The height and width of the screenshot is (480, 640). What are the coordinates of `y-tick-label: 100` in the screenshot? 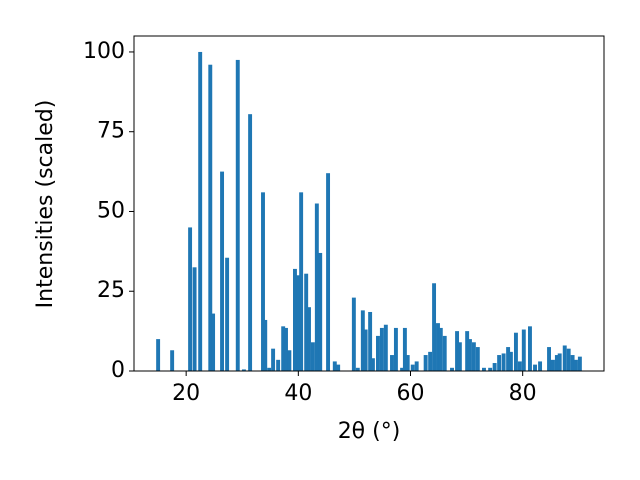 It's located at (104, 51).